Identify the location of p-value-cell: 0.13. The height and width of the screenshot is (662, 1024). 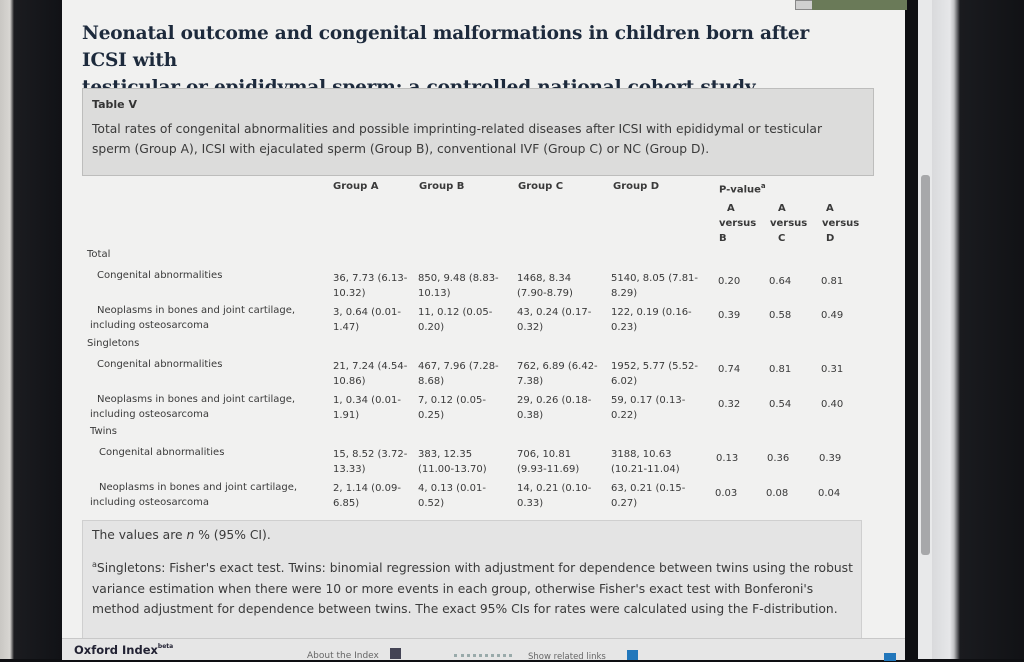
(727, 458).